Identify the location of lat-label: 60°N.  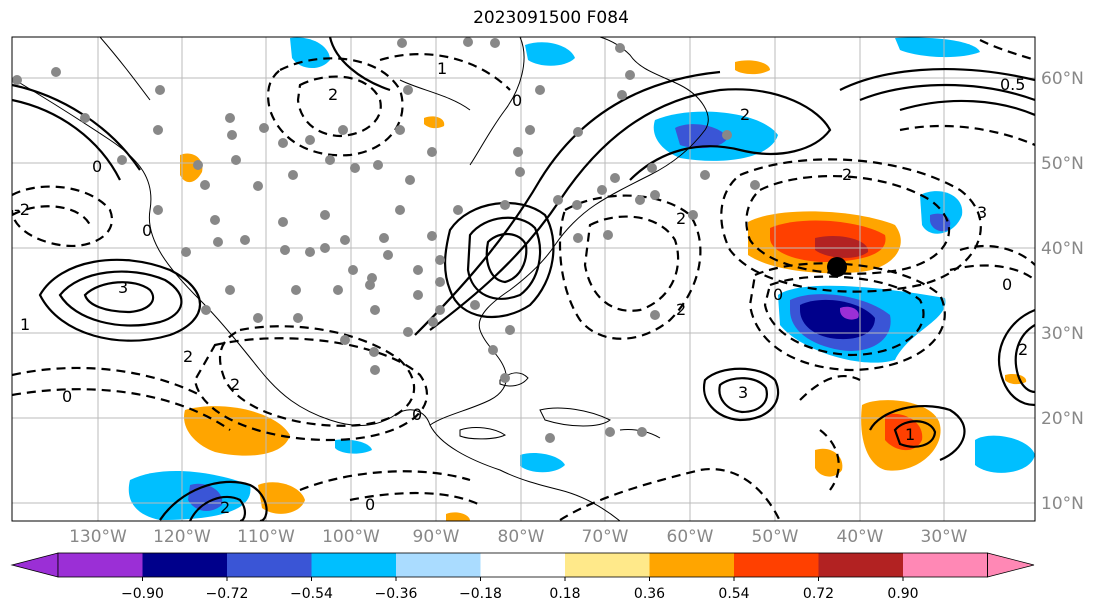
(1062, 79).